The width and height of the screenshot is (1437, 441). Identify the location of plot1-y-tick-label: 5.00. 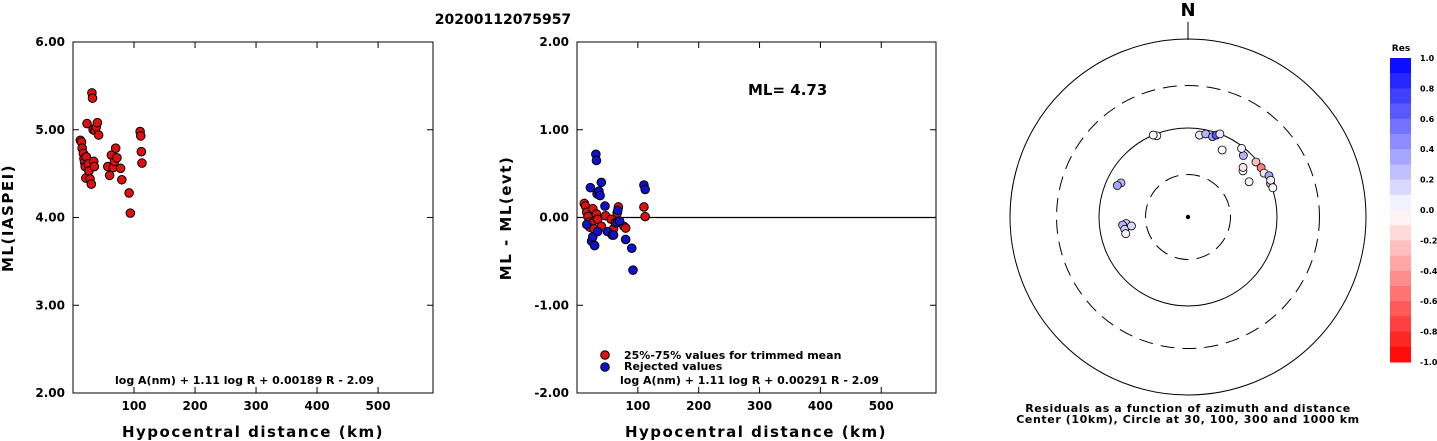
(50, 130).